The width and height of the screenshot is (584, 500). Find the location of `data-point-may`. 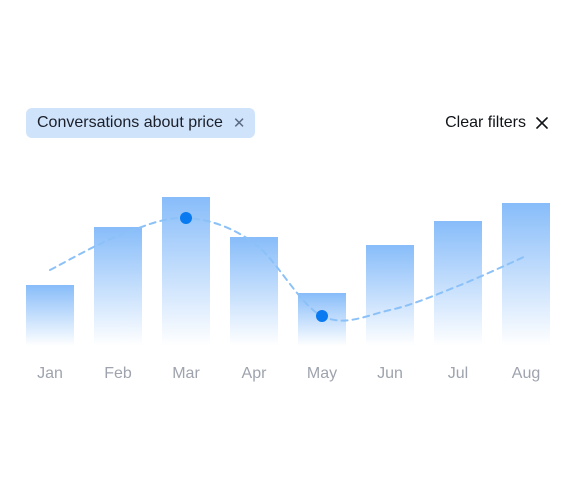

data-point-may is located at coordinates (322, 316).